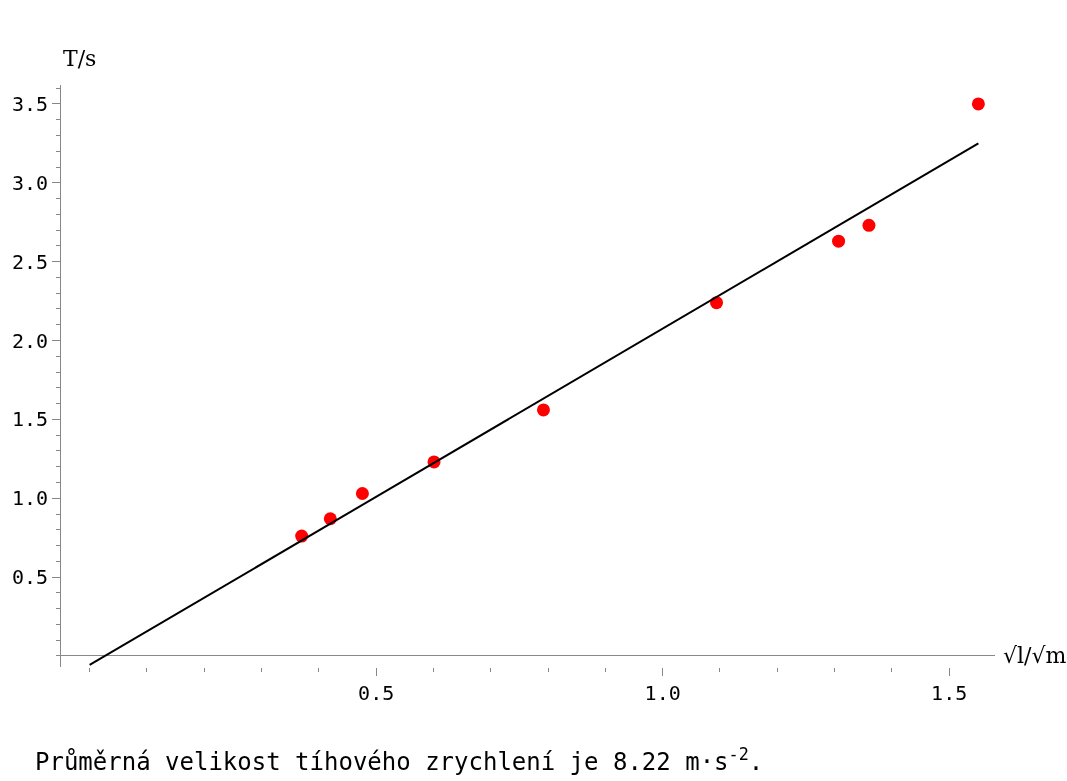 This screenshot has width=1067, height=781. Describe the element at coordinates (29, 261) in the screenshot. I see `y-tick-label: 2.5` at that location.